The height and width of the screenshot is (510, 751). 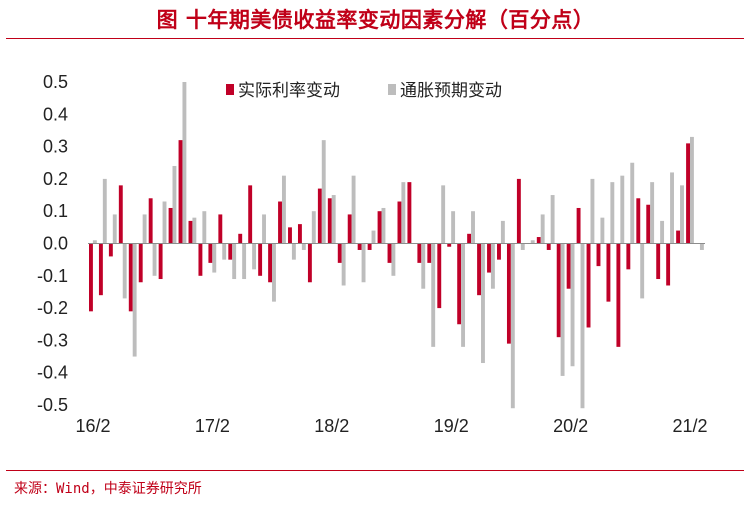 I want to click on footer-divider, so click(x=375, y=470).